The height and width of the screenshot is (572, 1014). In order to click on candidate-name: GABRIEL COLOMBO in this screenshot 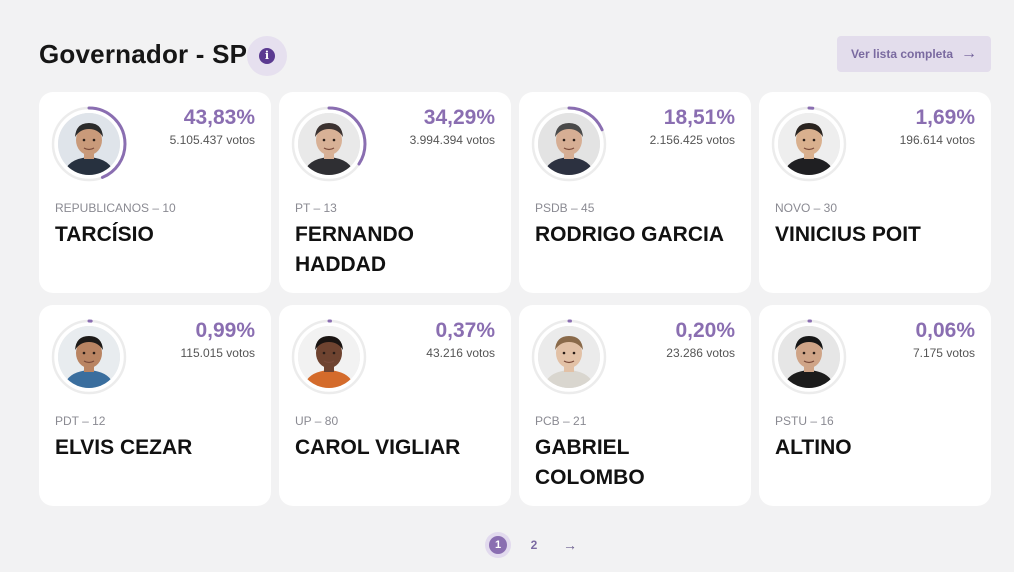, I will do `click(590, 462)`.